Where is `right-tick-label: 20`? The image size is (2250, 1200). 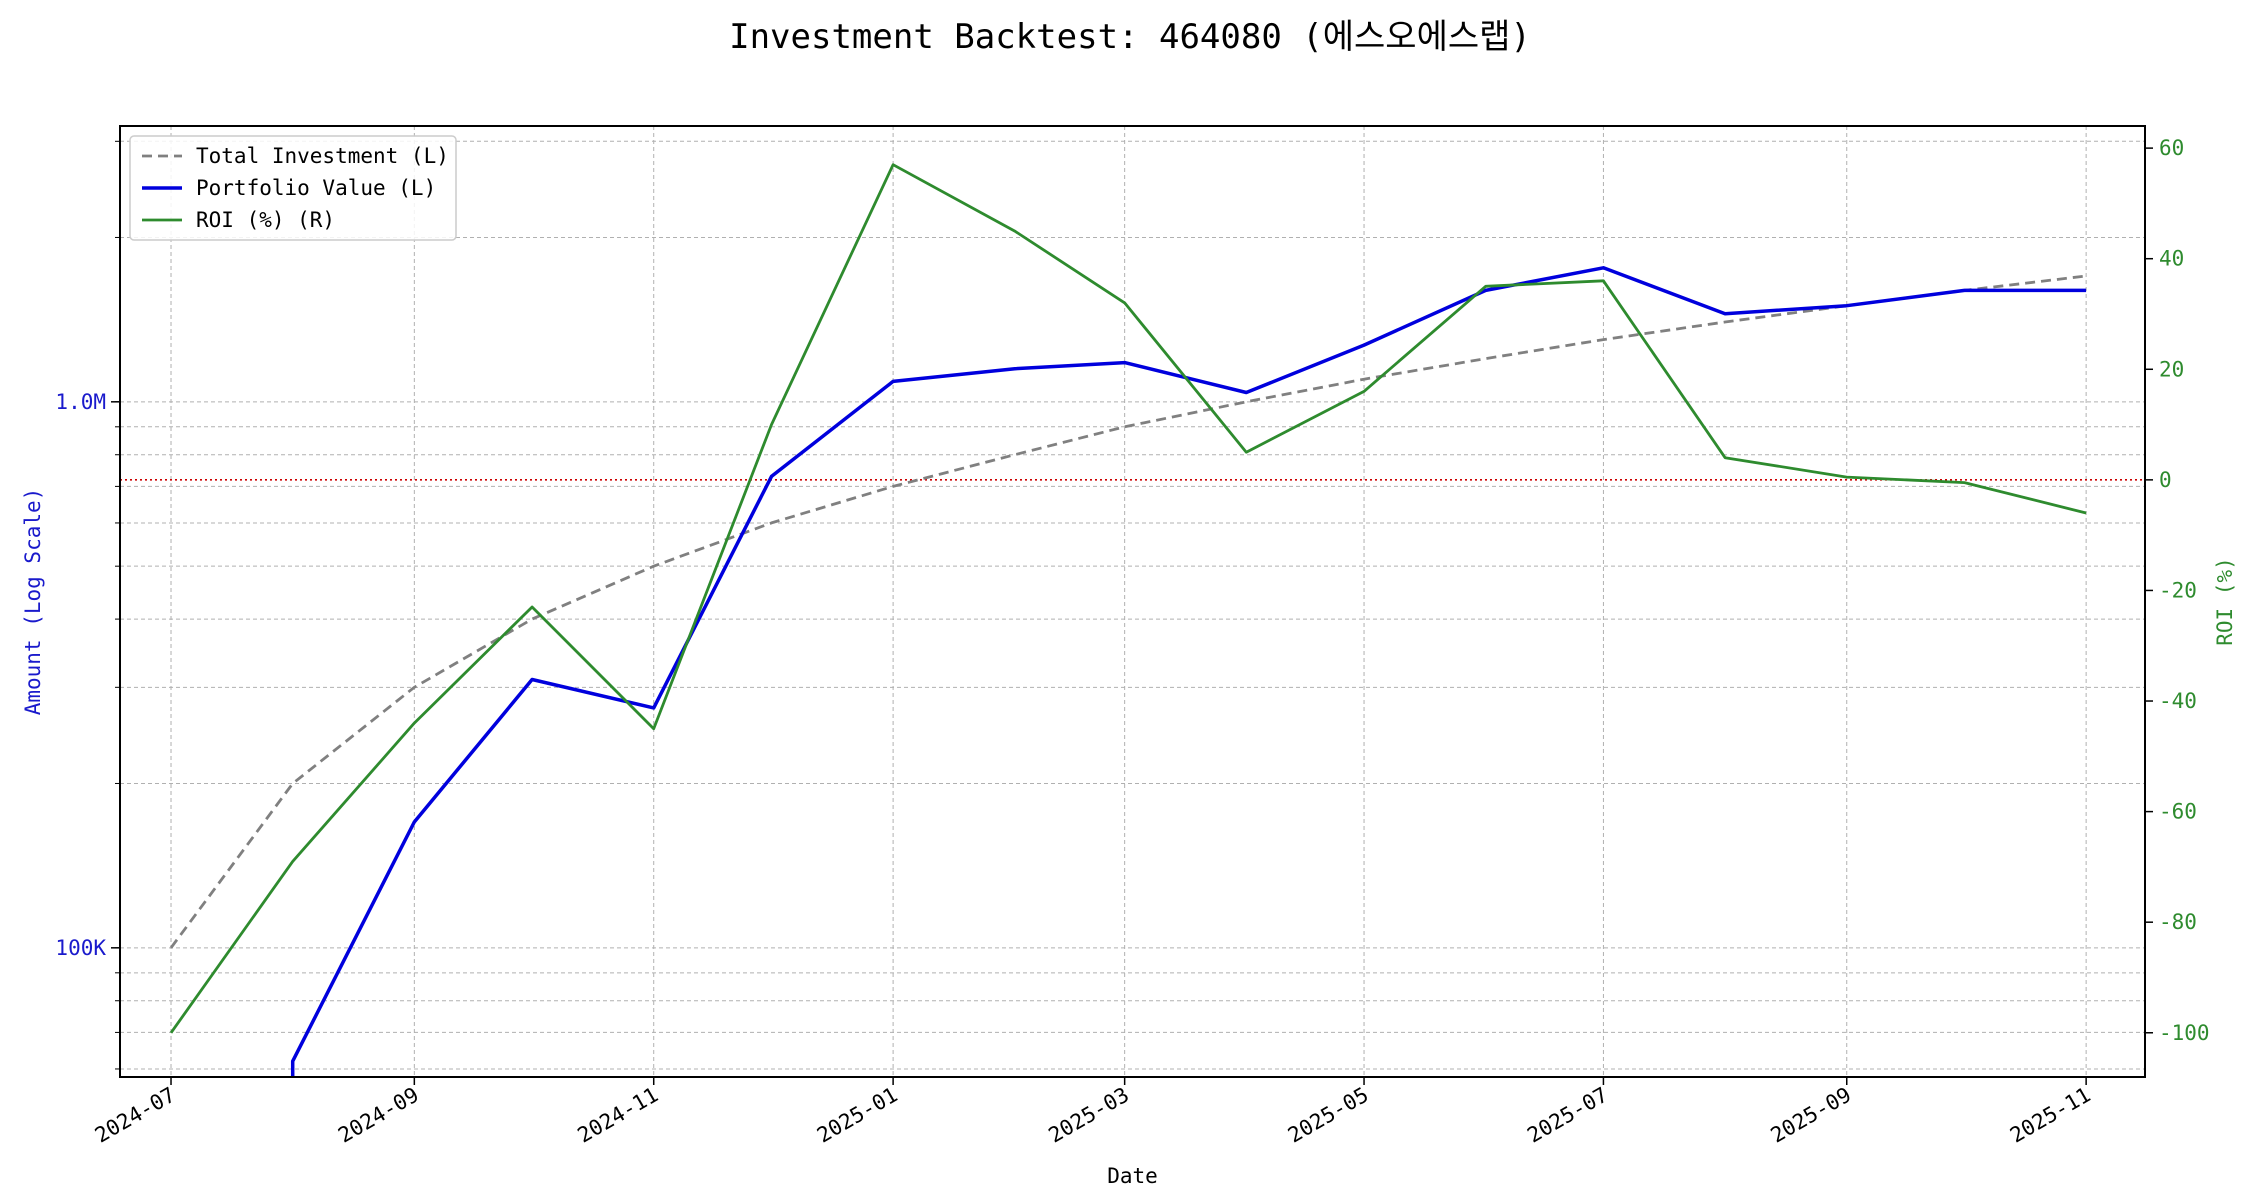
right-tick-label: 20 is located at coordinates (2171, 369).